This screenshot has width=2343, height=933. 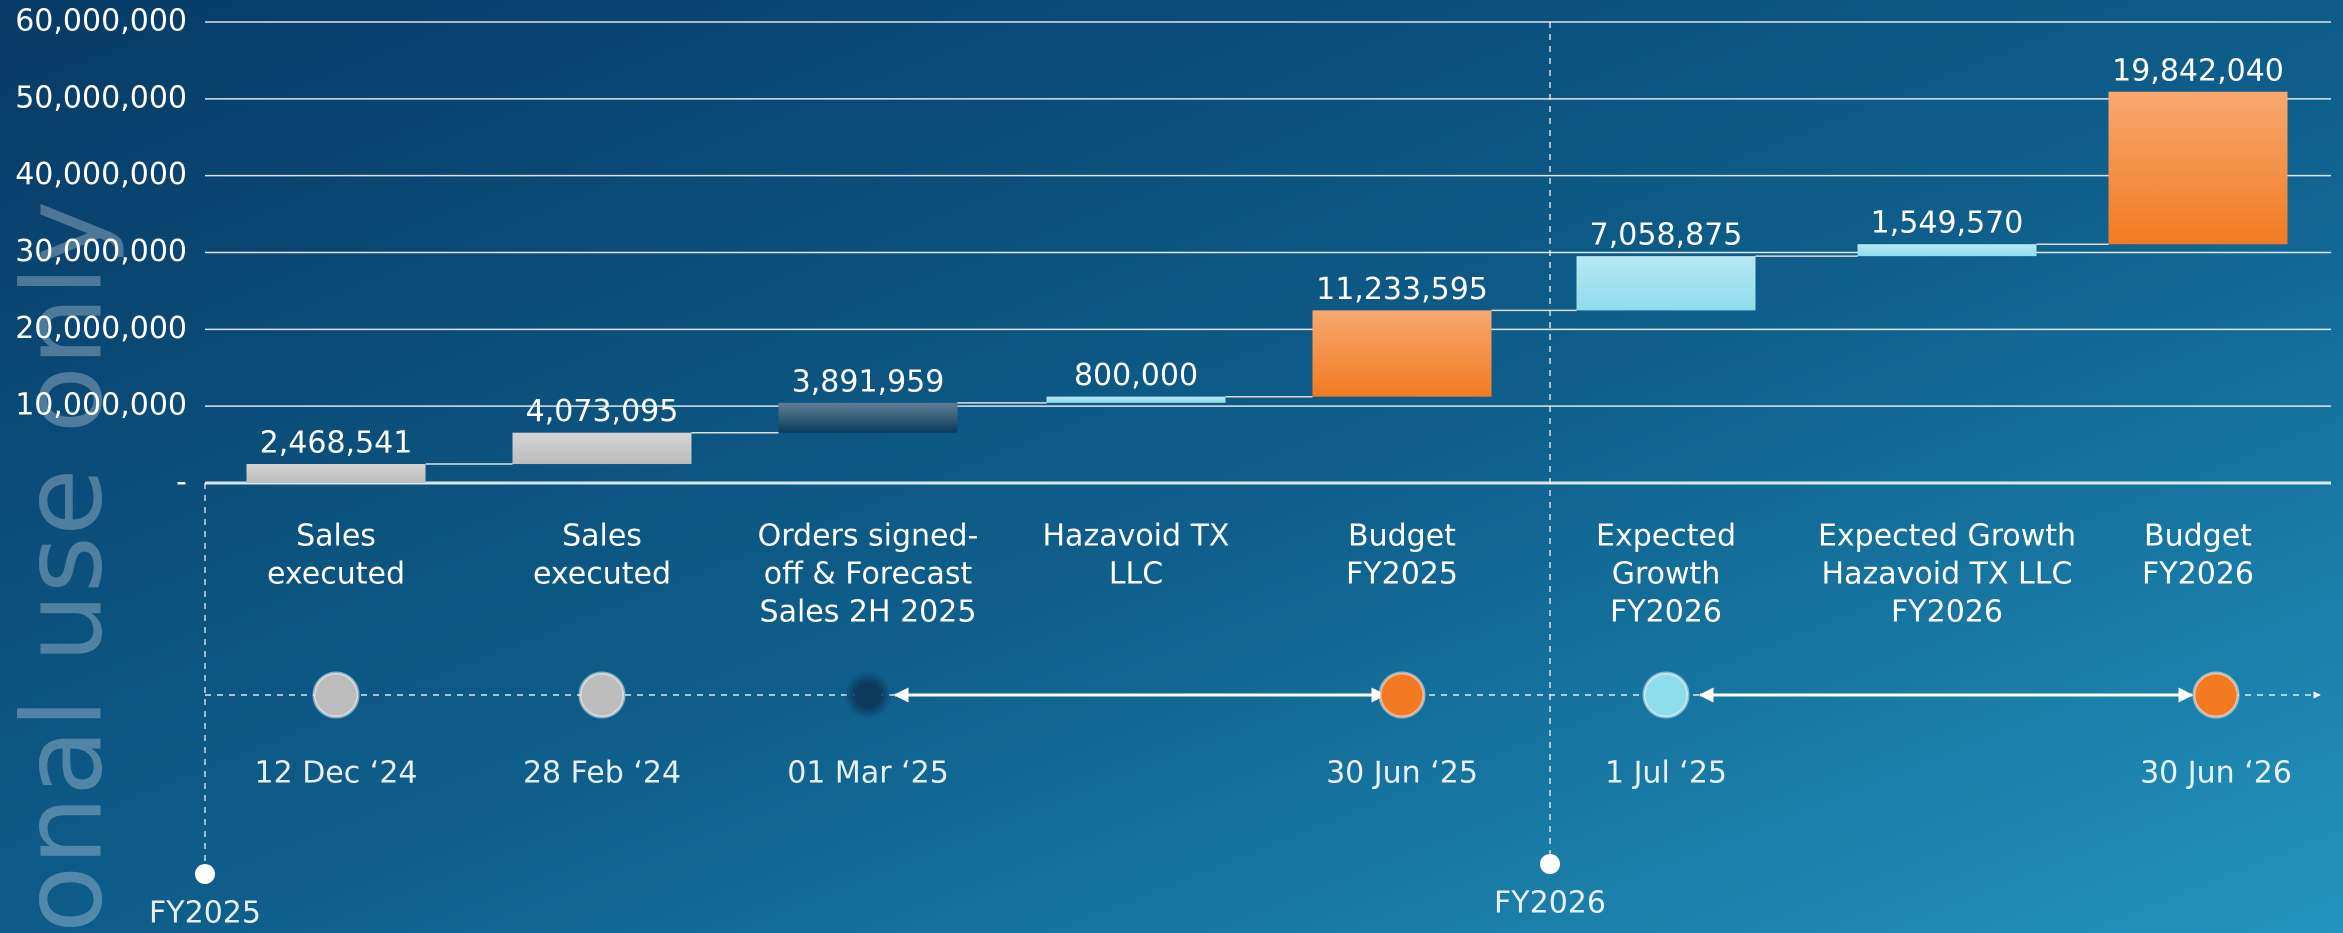 I want to click on value-label: 19,842,040, so click(x=2198, y=70).